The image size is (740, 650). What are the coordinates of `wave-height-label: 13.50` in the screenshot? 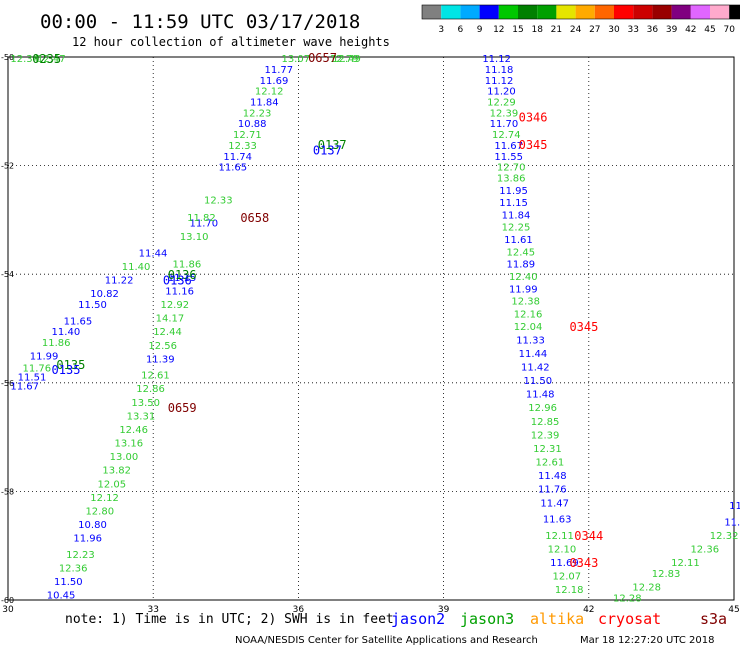 It's located at (145, 403).